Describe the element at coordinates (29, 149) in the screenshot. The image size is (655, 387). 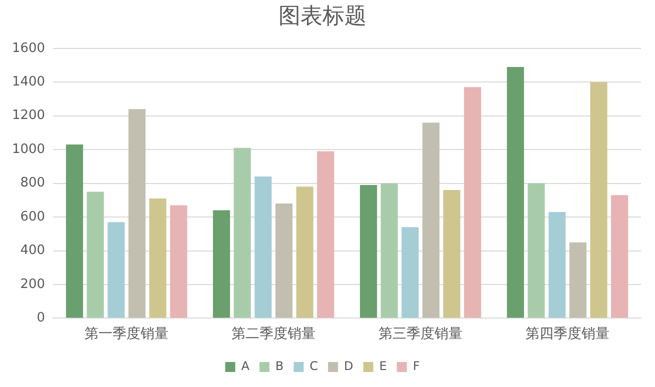
I see `y-tick-label: 1000` at that location.